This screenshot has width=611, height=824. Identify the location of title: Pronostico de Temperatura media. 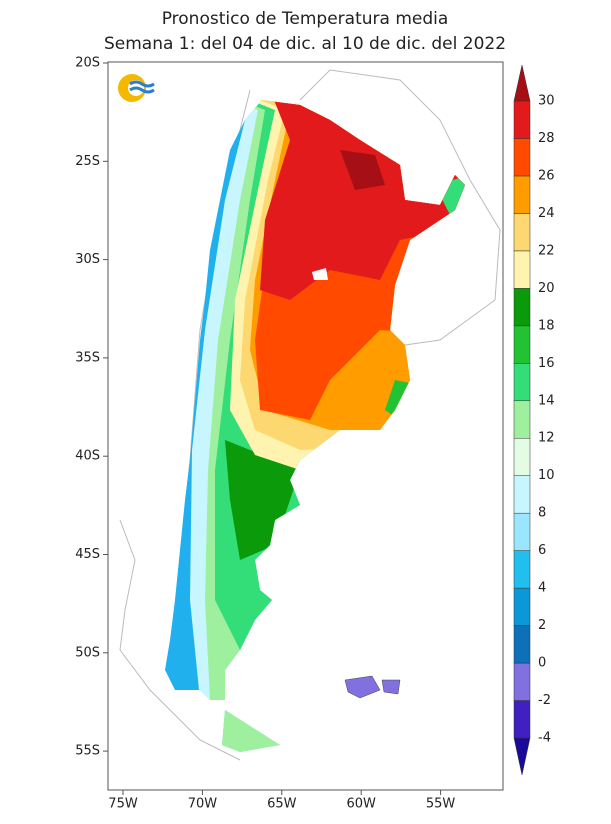
(305, 19).